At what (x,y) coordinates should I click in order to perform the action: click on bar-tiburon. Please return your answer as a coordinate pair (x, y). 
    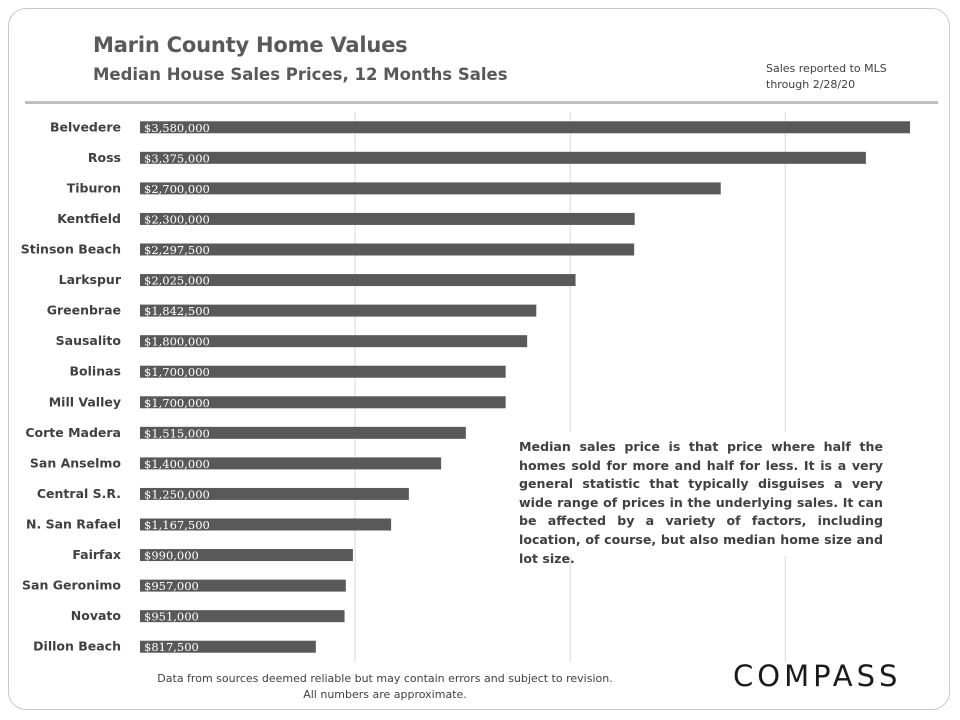
    Looking at the image, I should click on (430, 188).